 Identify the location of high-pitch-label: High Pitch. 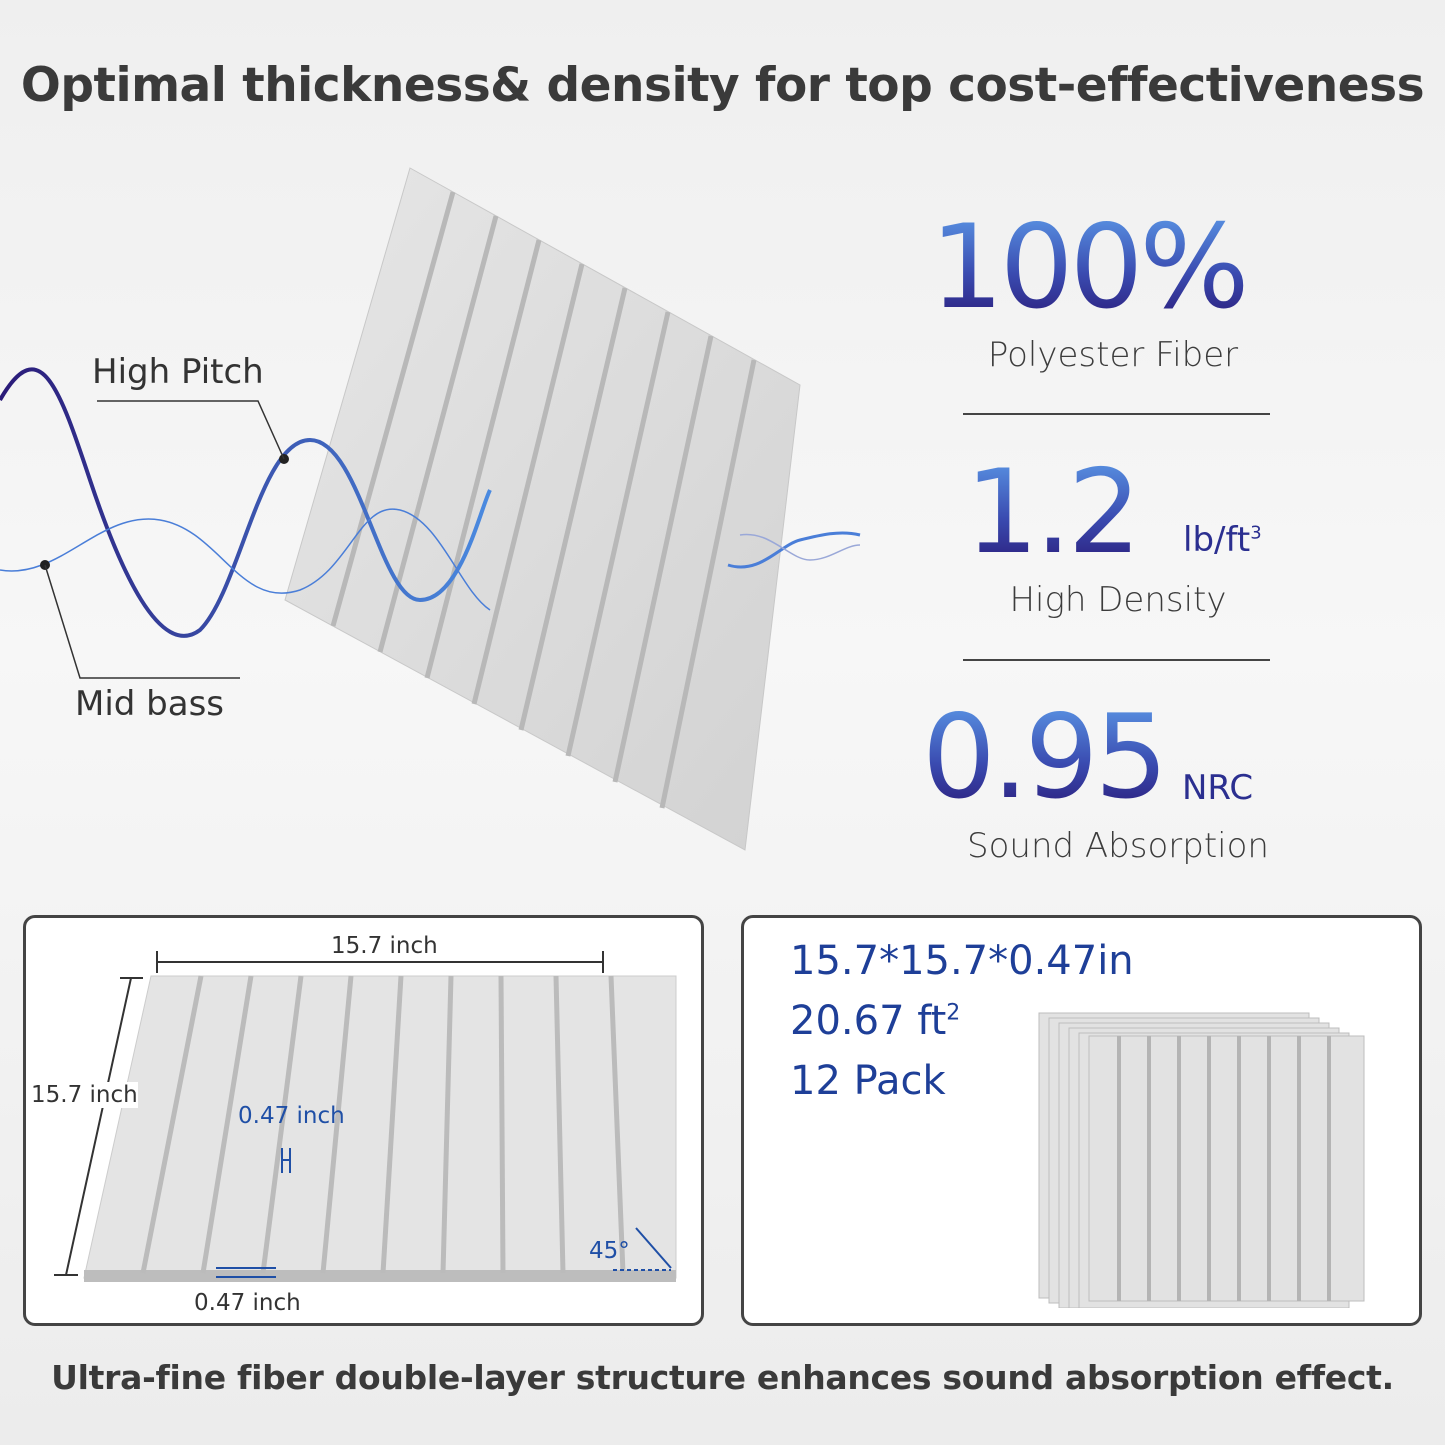
(178, 372).